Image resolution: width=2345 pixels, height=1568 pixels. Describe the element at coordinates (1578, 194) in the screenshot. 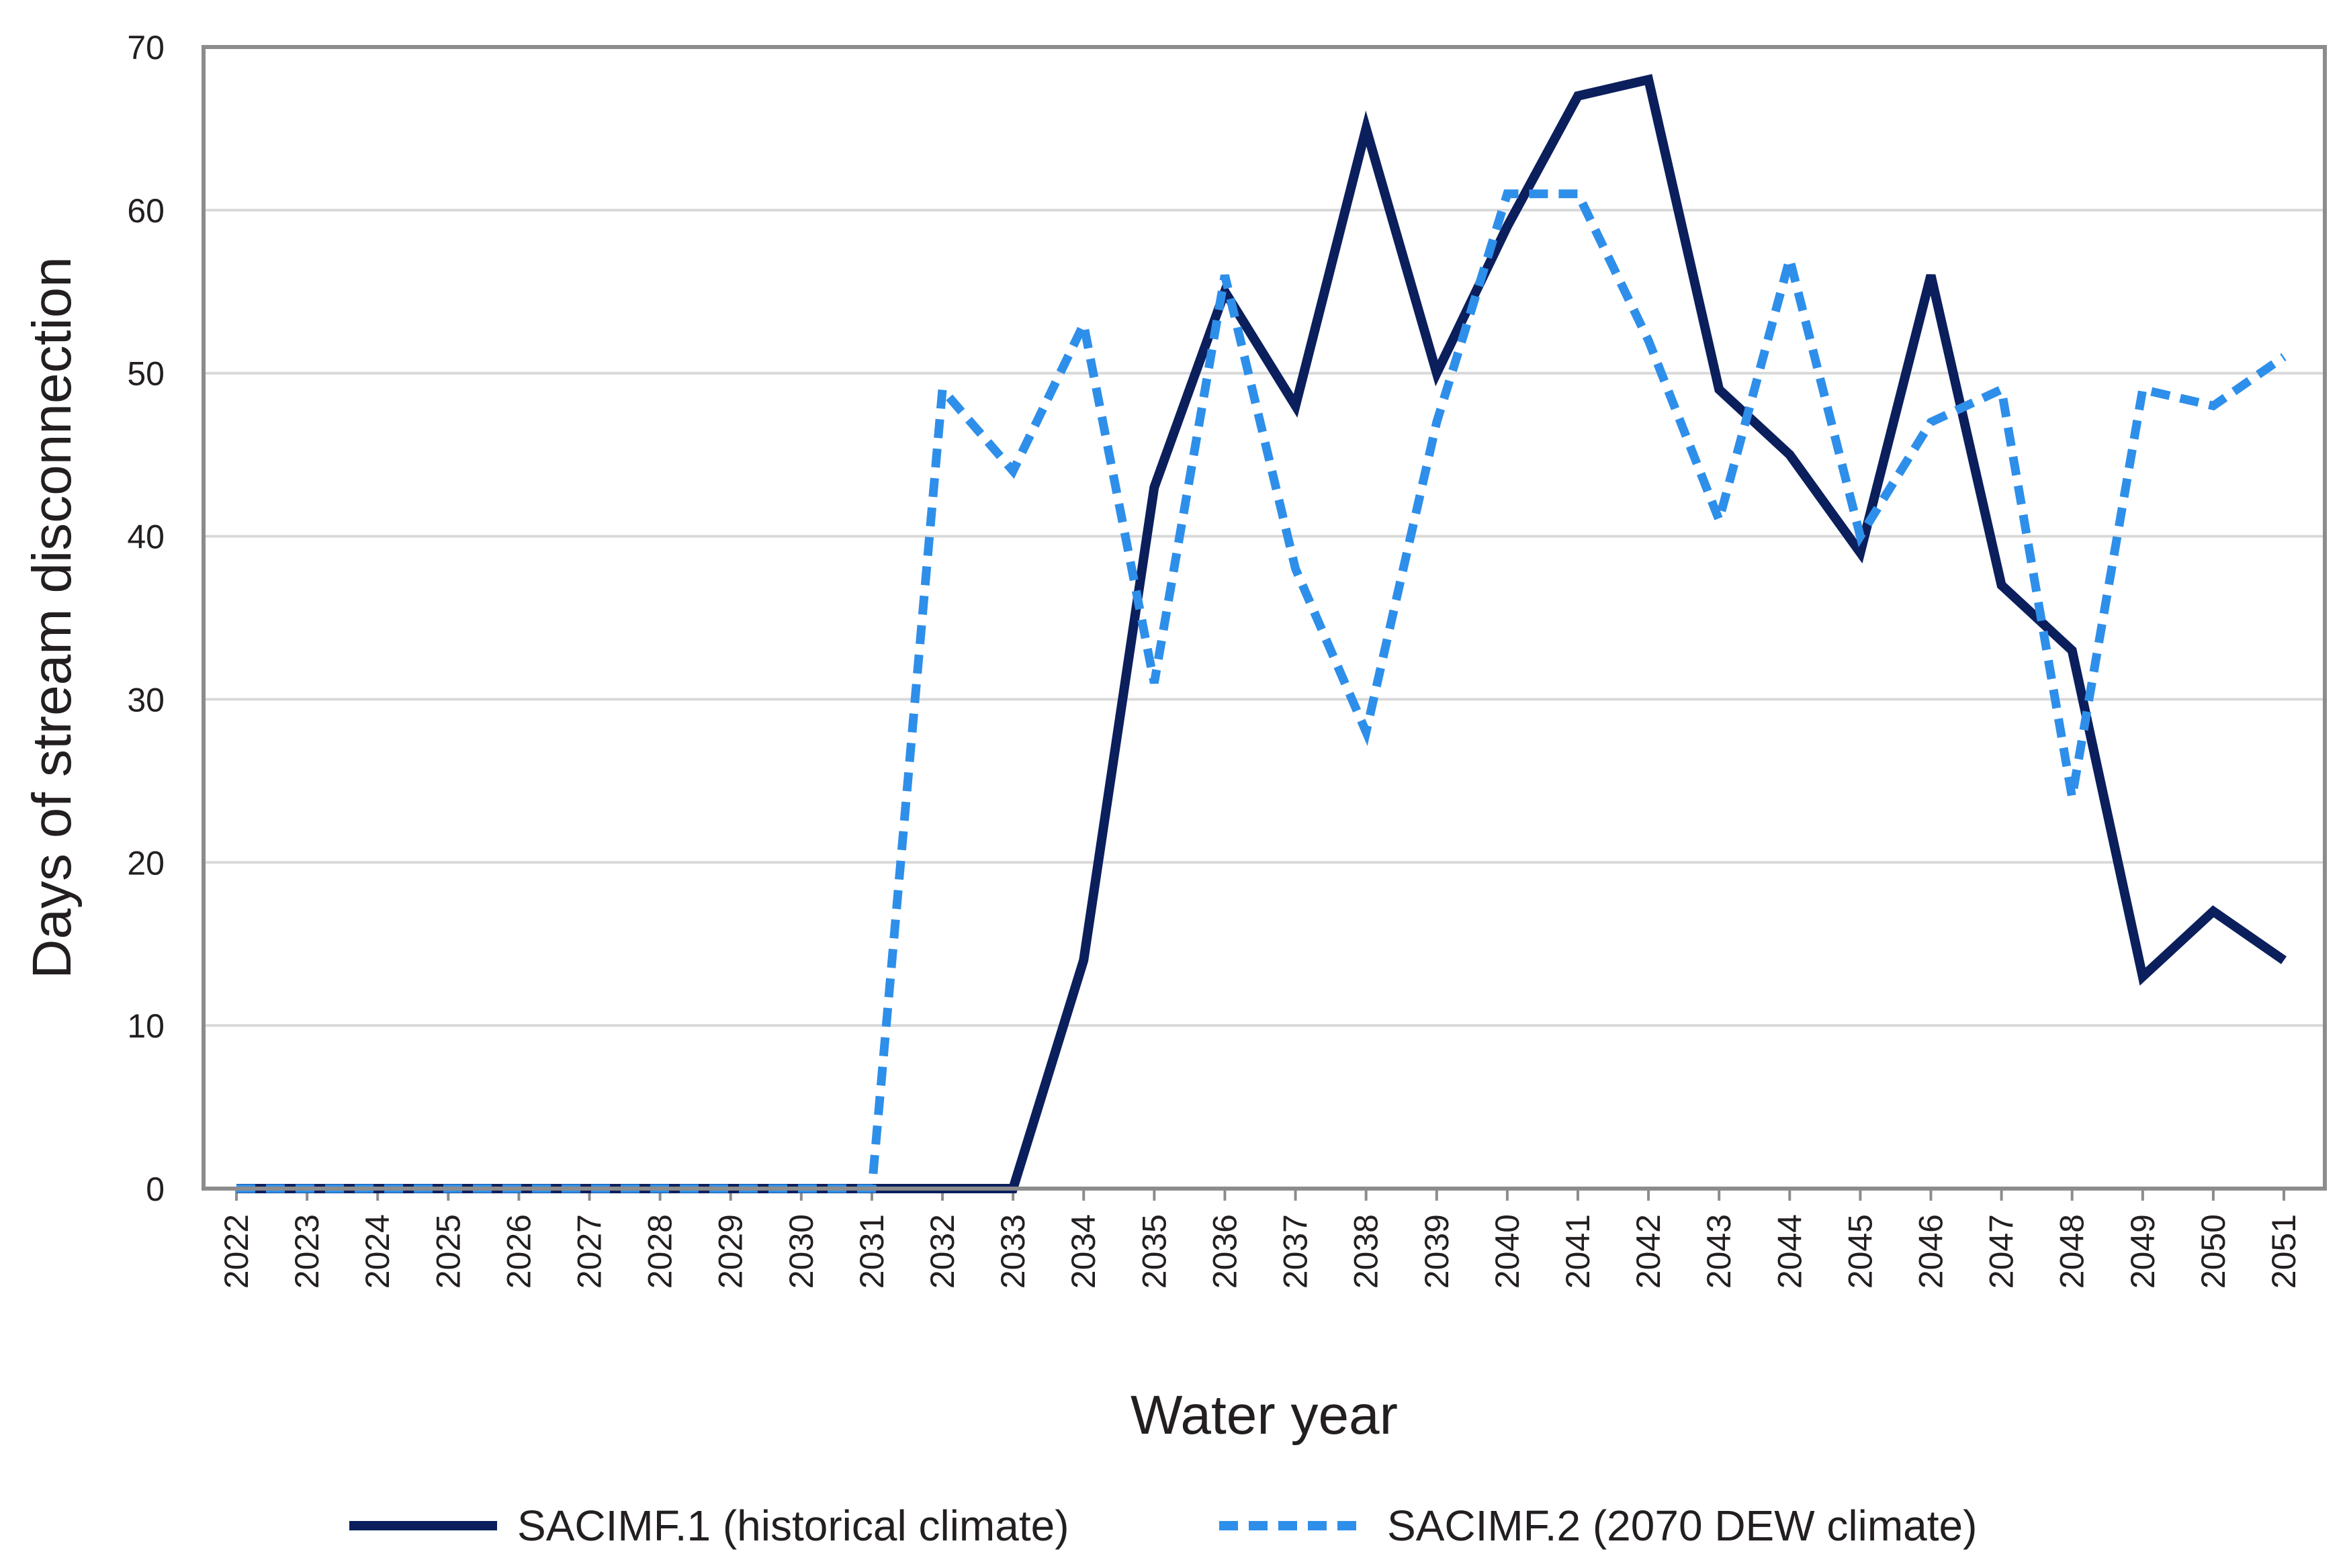

I see `data-point-s2-2041` at that location.